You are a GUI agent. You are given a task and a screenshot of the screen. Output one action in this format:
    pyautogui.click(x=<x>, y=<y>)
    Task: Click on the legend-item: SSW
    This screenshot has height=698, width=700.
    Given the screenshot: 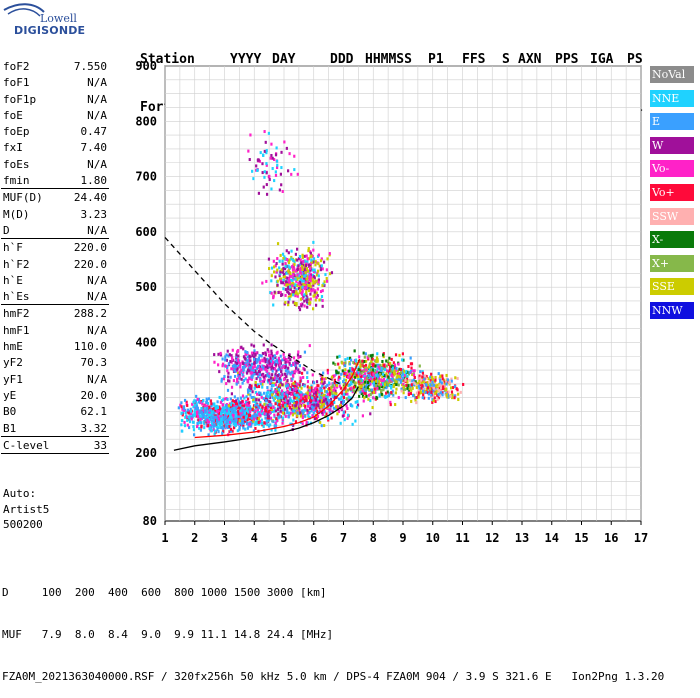 What is the action you would take?
    pyautogui.click(x=672, y=216)
    